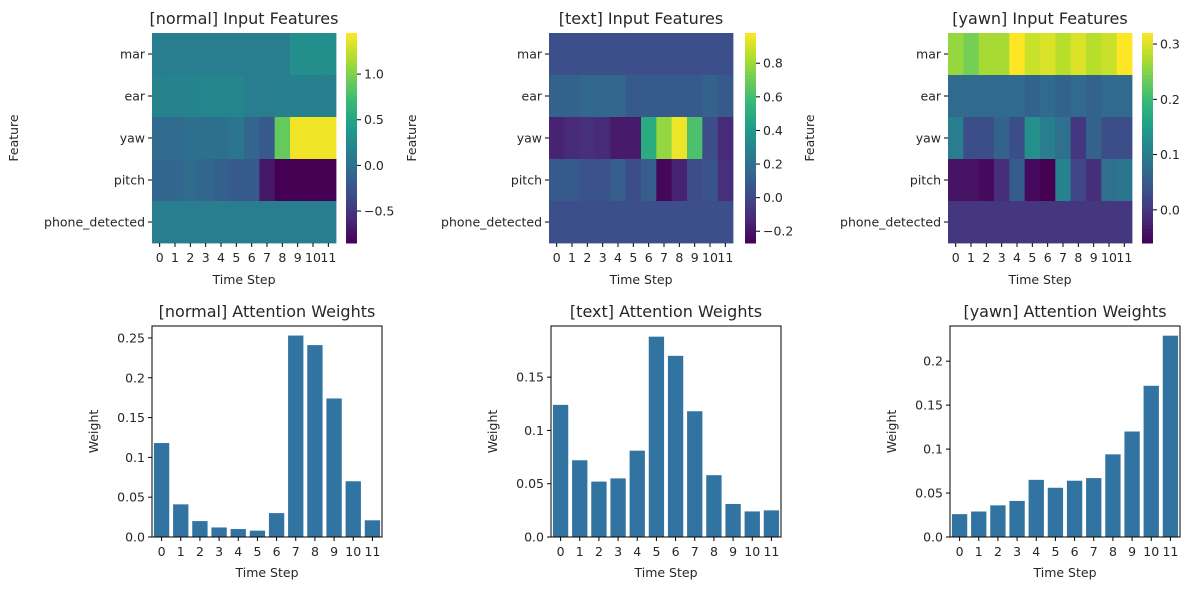 The height and width of the screenshot is (590, 1196). I want to click on y-tick-label: phone_detected, so click(890, 222).